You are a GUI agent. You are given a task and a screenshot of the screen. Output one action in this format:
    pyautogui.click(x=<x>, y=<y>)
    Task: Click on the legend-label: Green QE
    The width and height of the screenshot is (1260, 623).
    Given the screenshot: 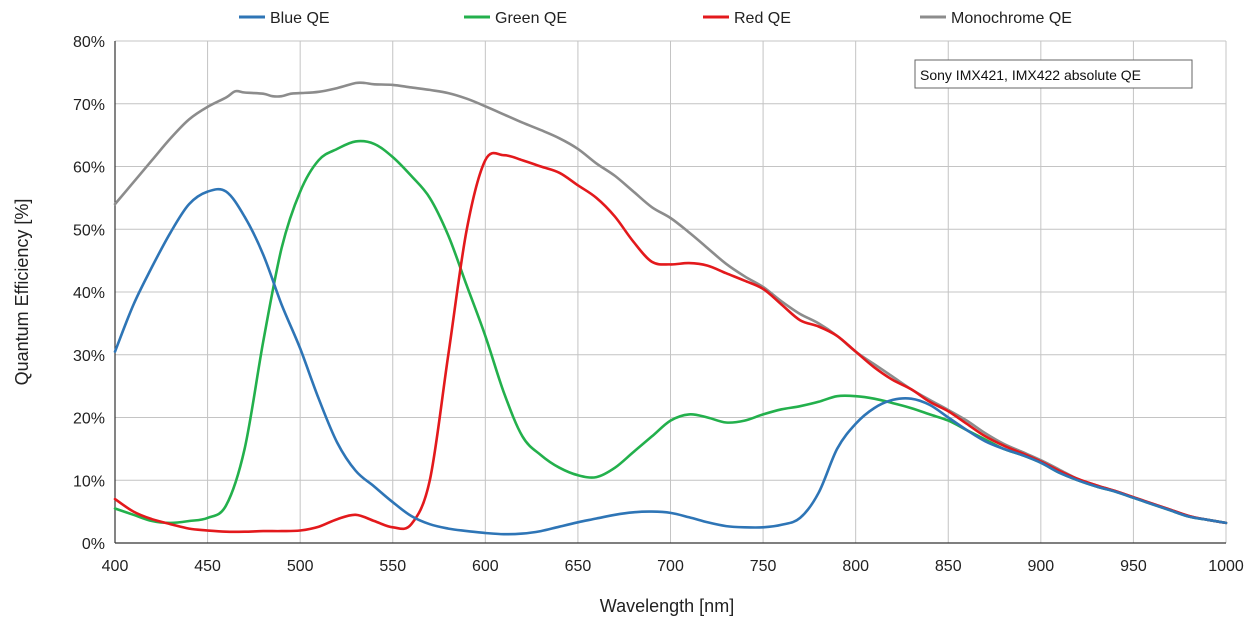 What is the action you would take?
    pyautogui.click(x=531, y=18)
    